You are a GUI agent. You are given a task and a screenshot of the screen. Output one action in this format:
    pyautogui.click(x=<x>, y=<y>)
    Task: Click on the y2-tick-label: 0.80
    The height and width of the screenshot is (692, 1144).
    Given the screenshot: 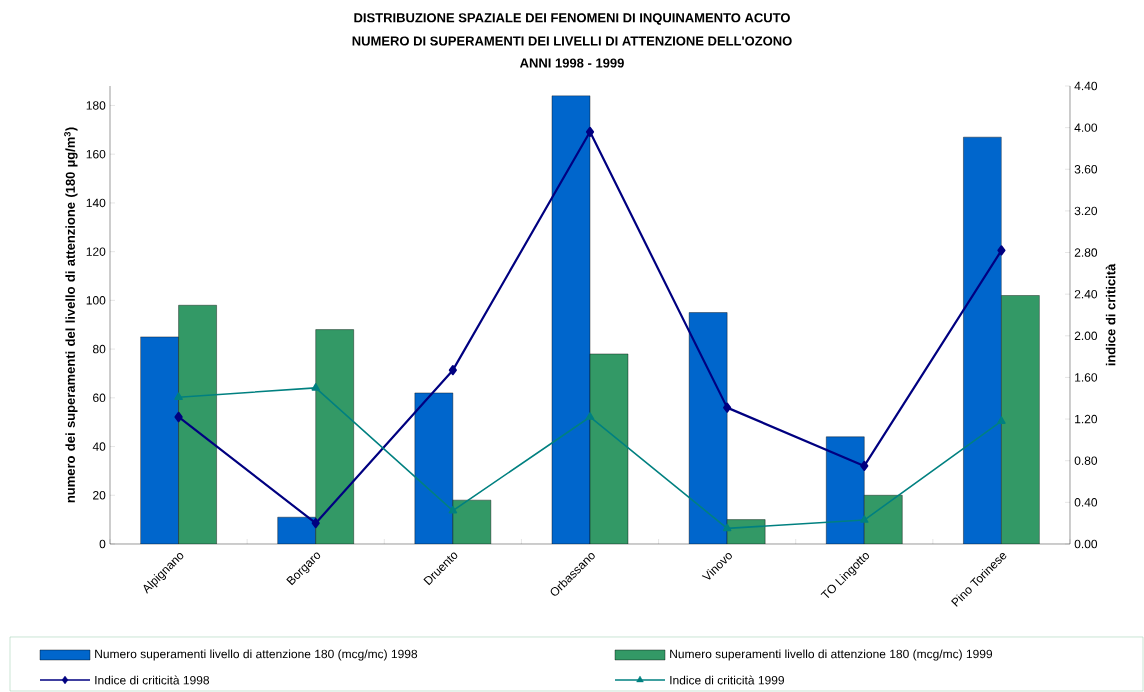 What is the action you would take?
    pyautogui.click(x=1086, y=460)
    